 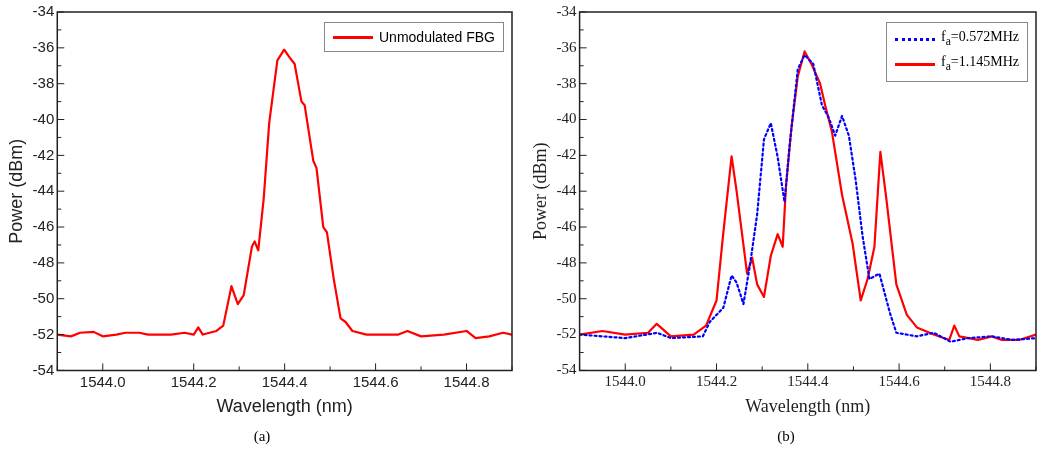 I want to click on legend-label: f$_{a}$=0.572MHz, so click(x=980, y=39).